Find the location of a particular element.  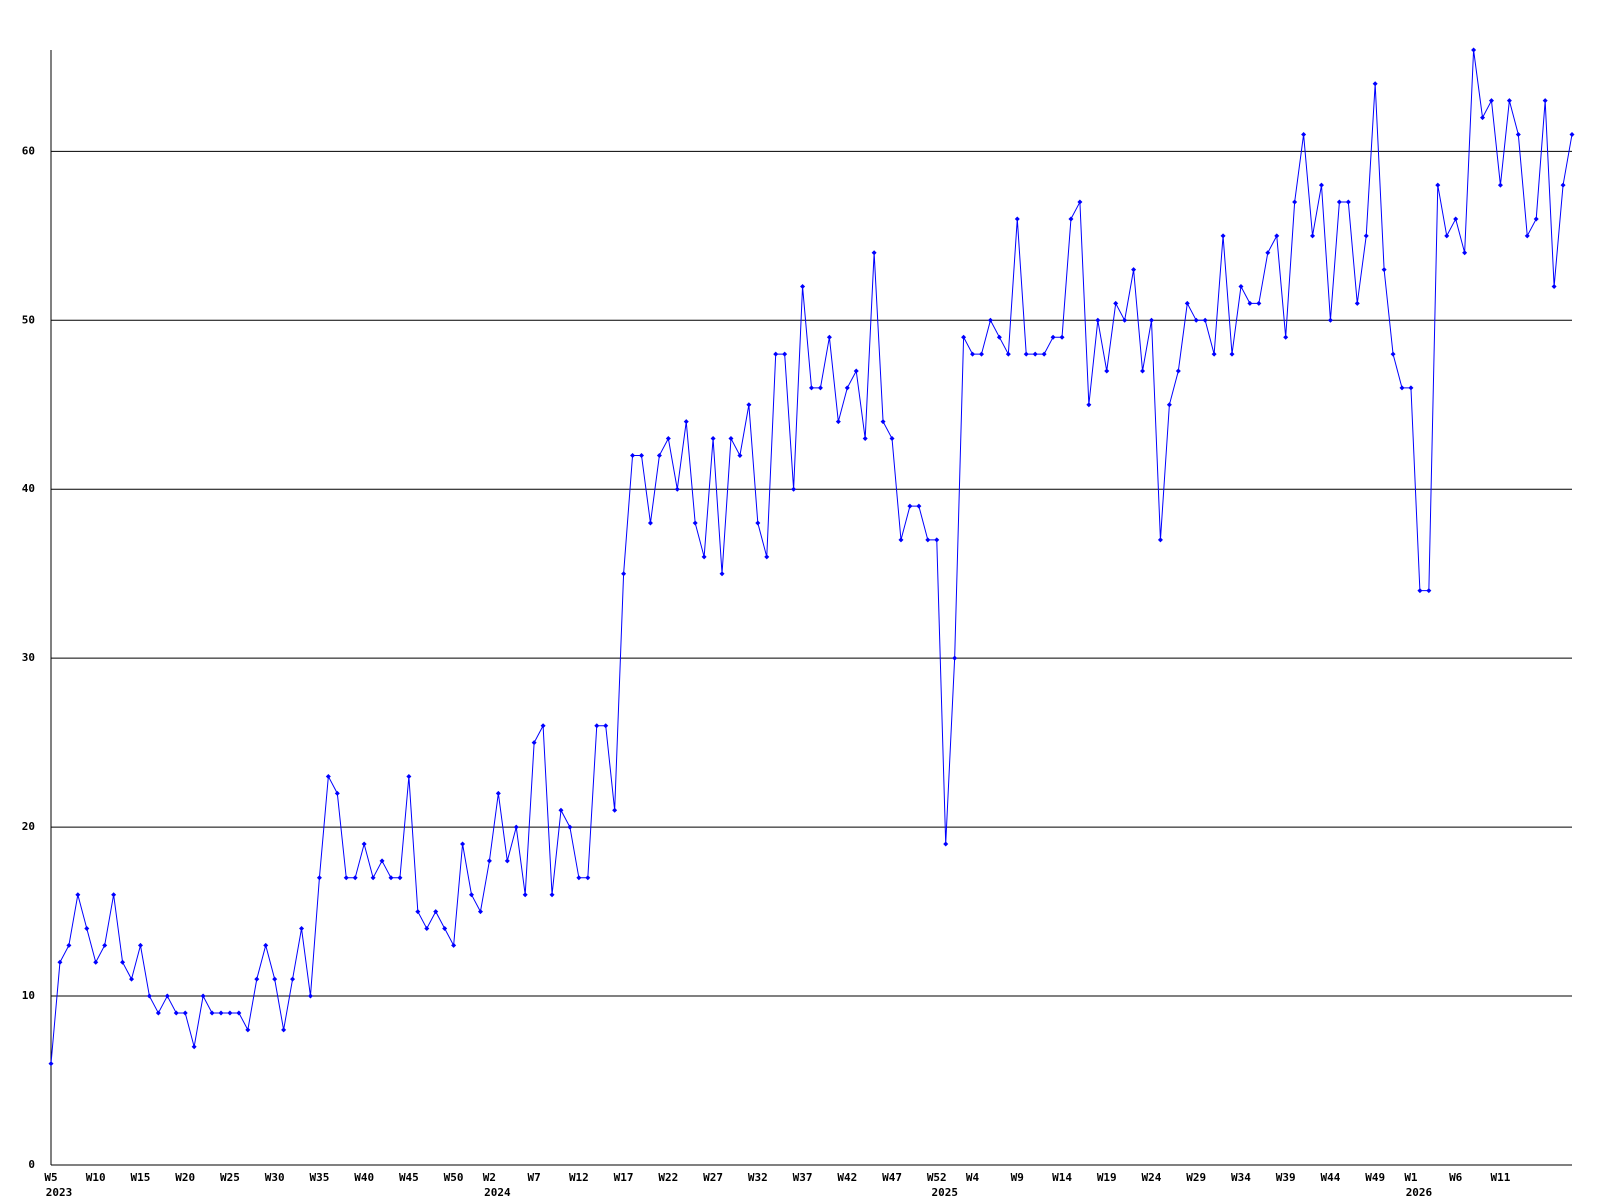

x-tick-label: W52 is located at coordinates (937, 1177).